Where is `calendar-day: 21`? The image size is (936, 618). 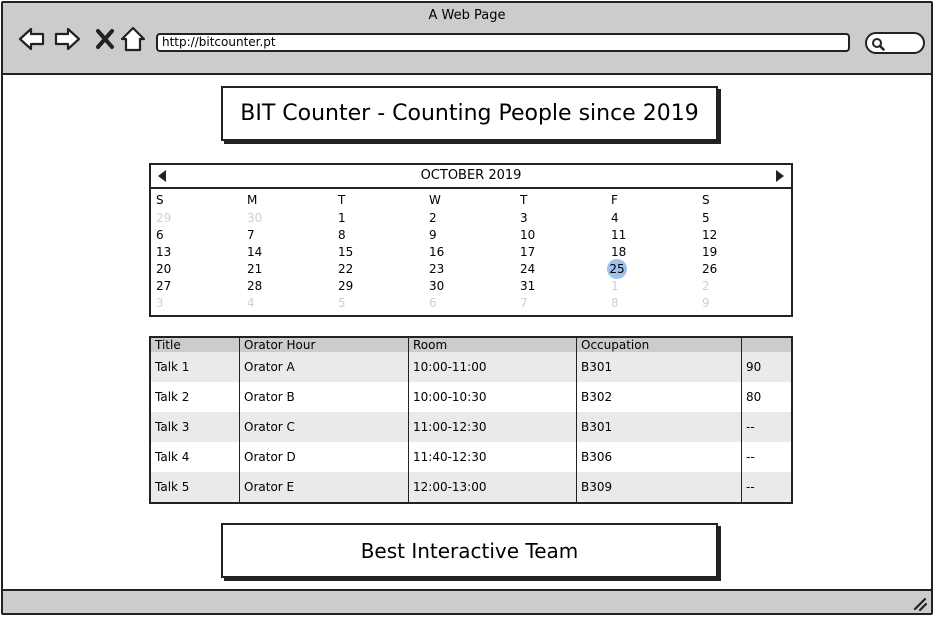 calendar-day: 21 is located at coordinates (255, 269).